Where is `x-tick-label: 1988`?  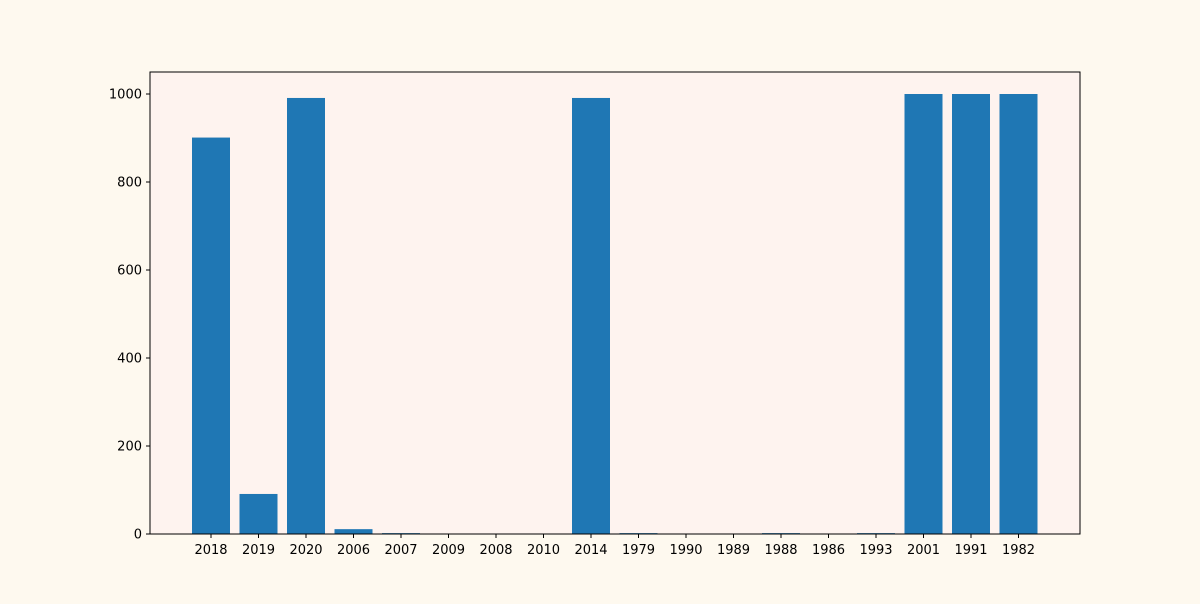
x-tick-label: 1988 is located at coordinates (780, 550).